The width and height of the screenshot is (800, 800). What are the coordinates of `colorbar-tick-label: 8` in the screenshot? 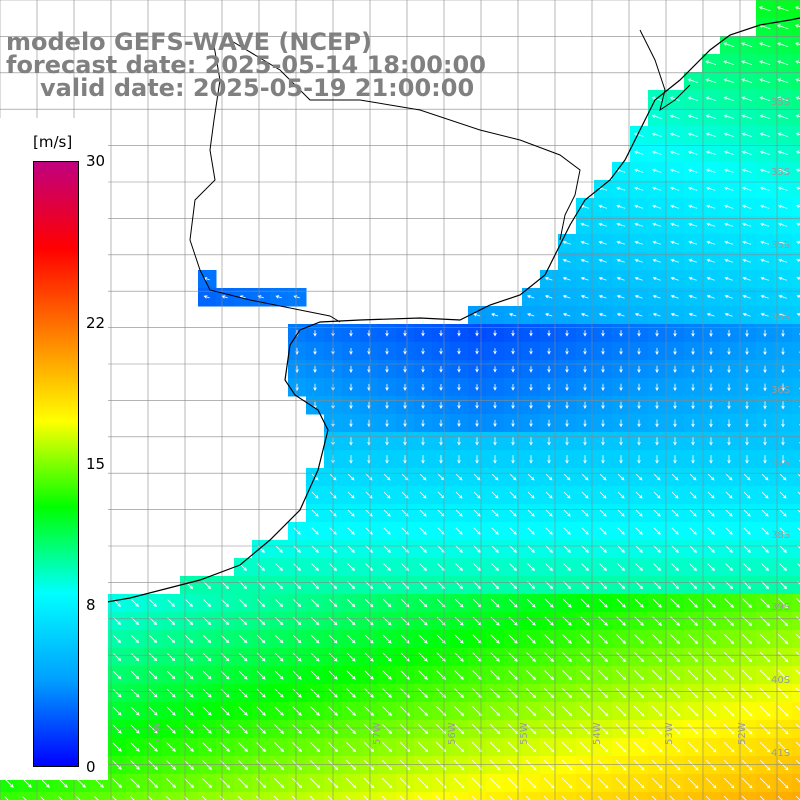 It's located at (91, 605).